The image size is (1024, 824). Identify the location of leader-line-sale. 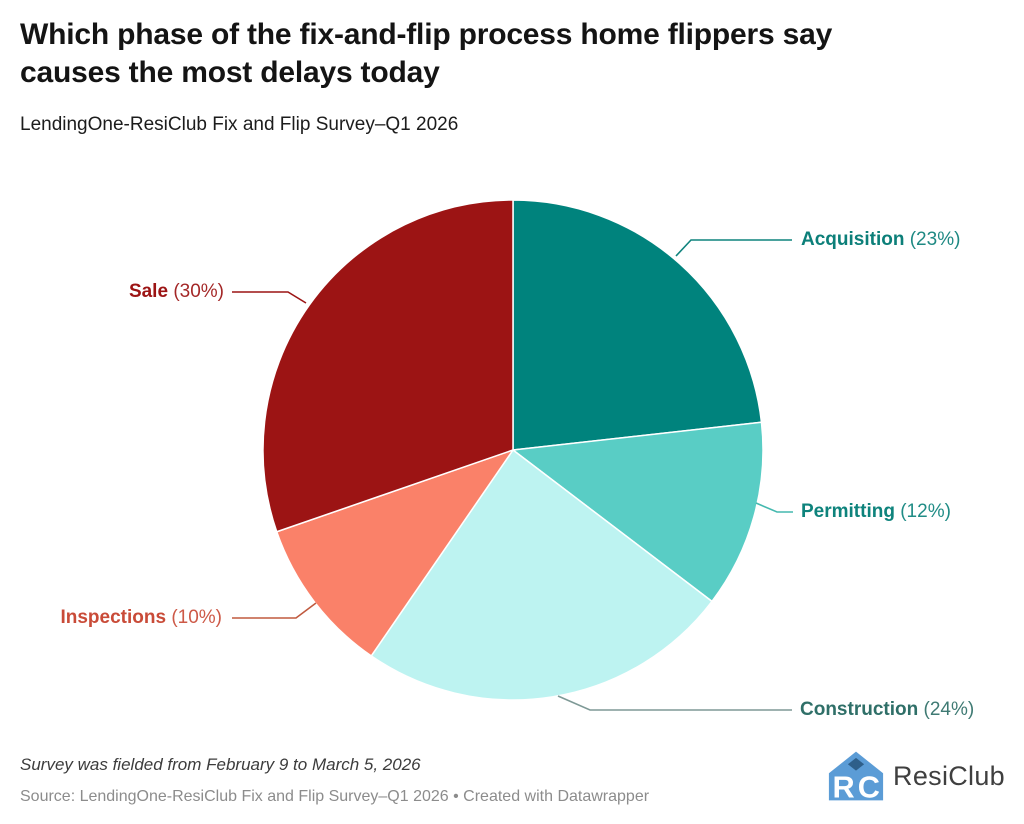
(269, 297).